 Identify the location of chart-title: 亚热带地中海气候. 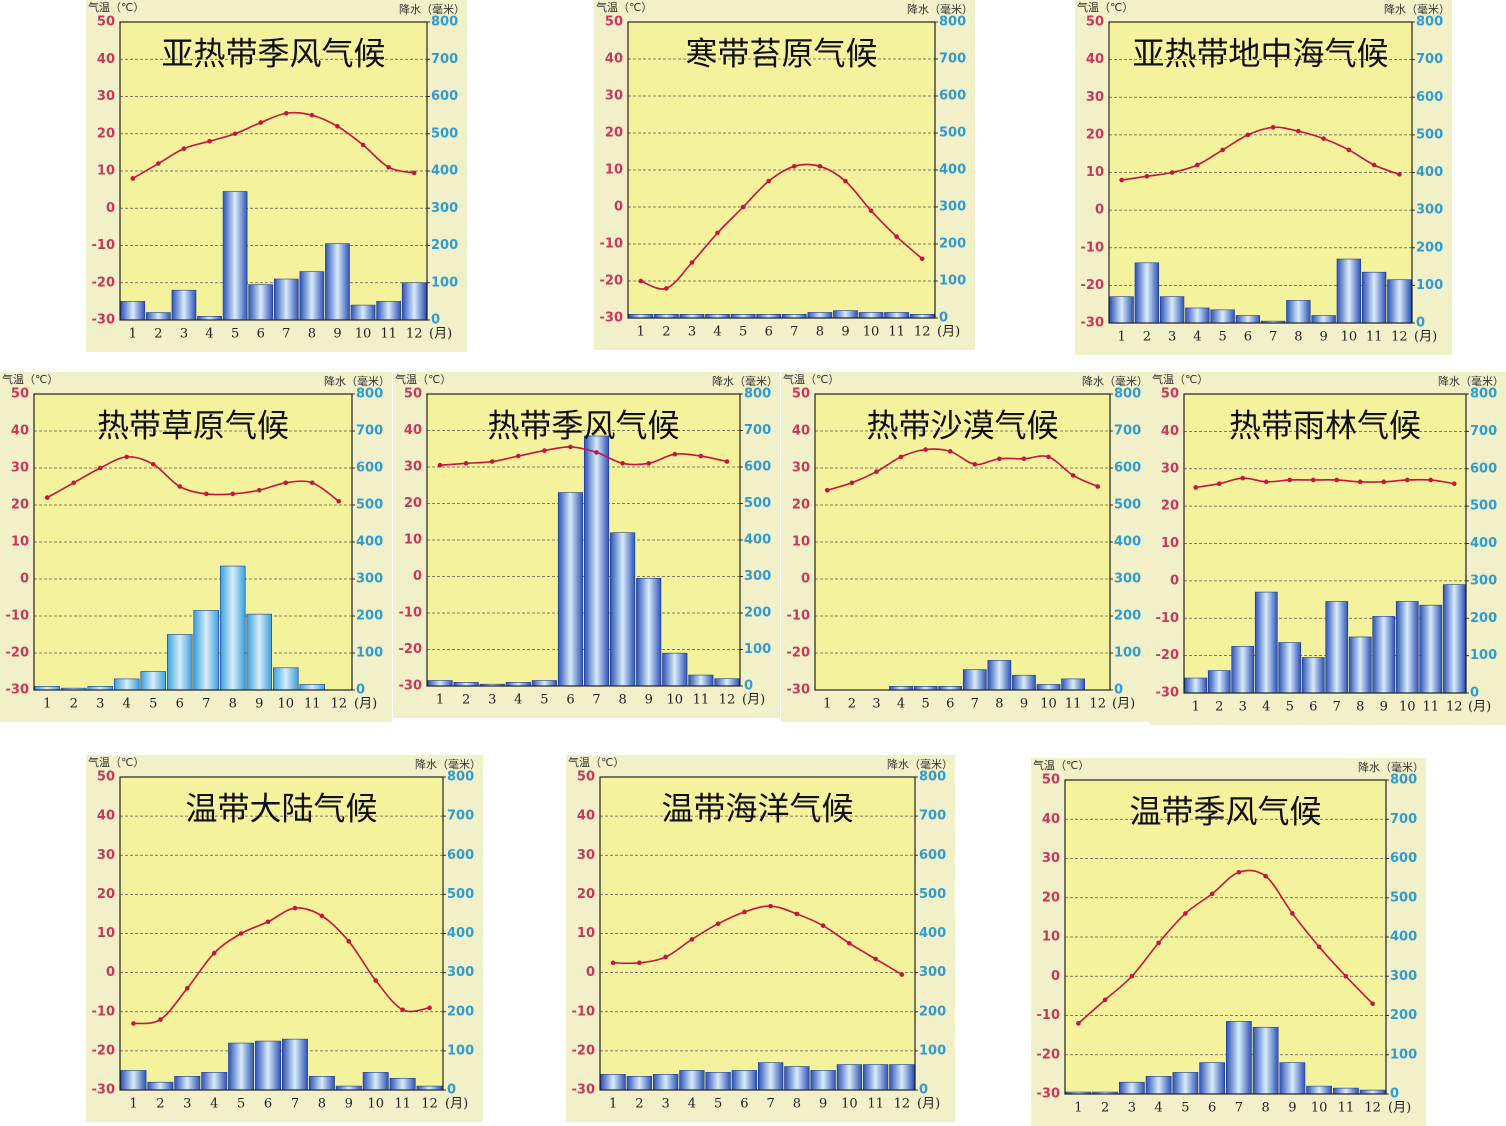
(1260, 54).